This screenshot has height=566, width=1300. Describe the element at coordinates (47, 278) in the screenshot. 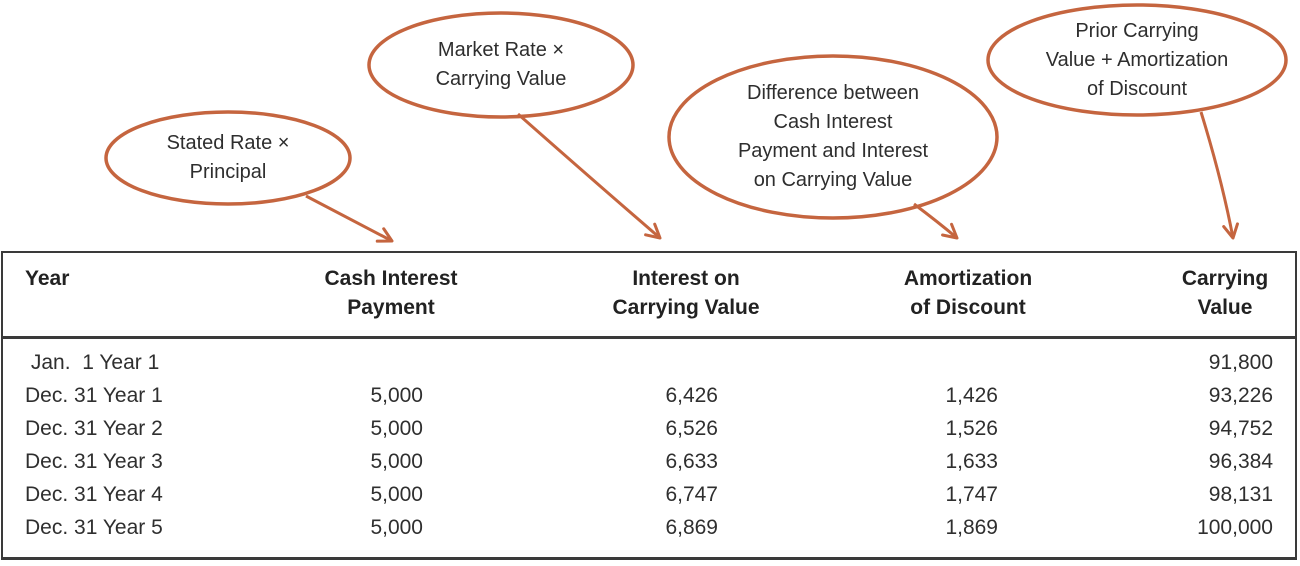

I see `header-year: Year` at that location.